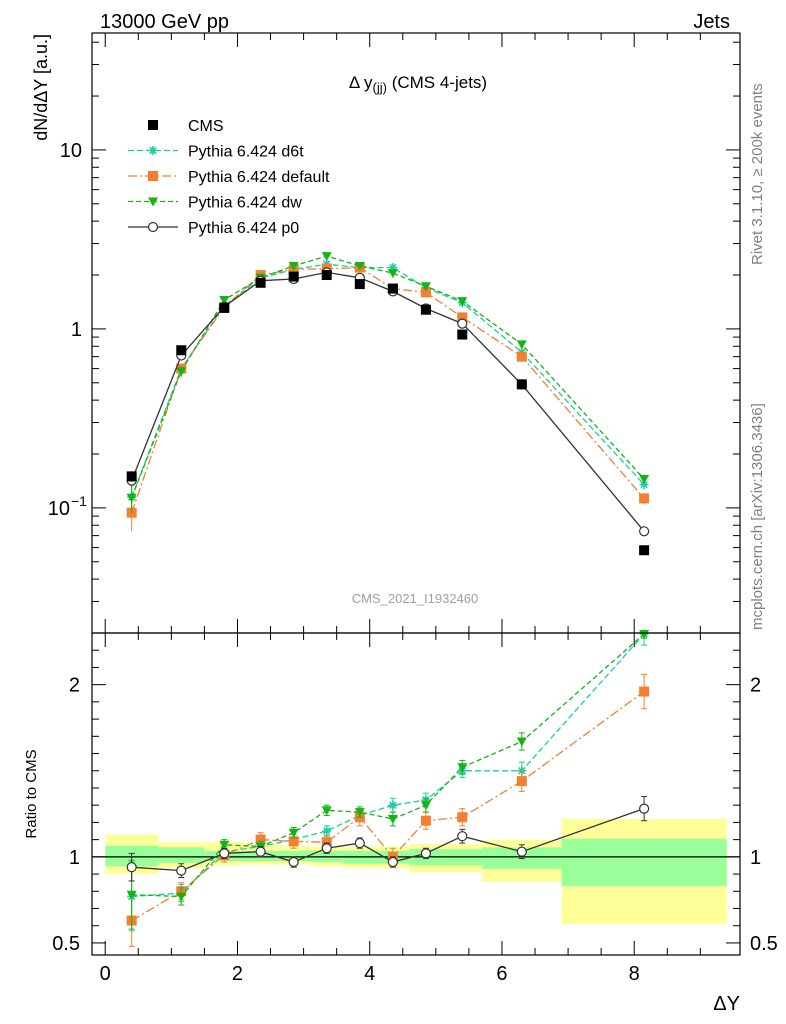 This screenshot has width=786, height=1024. I want to click on plot-title-rest: (CMS 4-jets), so click(437, 82).